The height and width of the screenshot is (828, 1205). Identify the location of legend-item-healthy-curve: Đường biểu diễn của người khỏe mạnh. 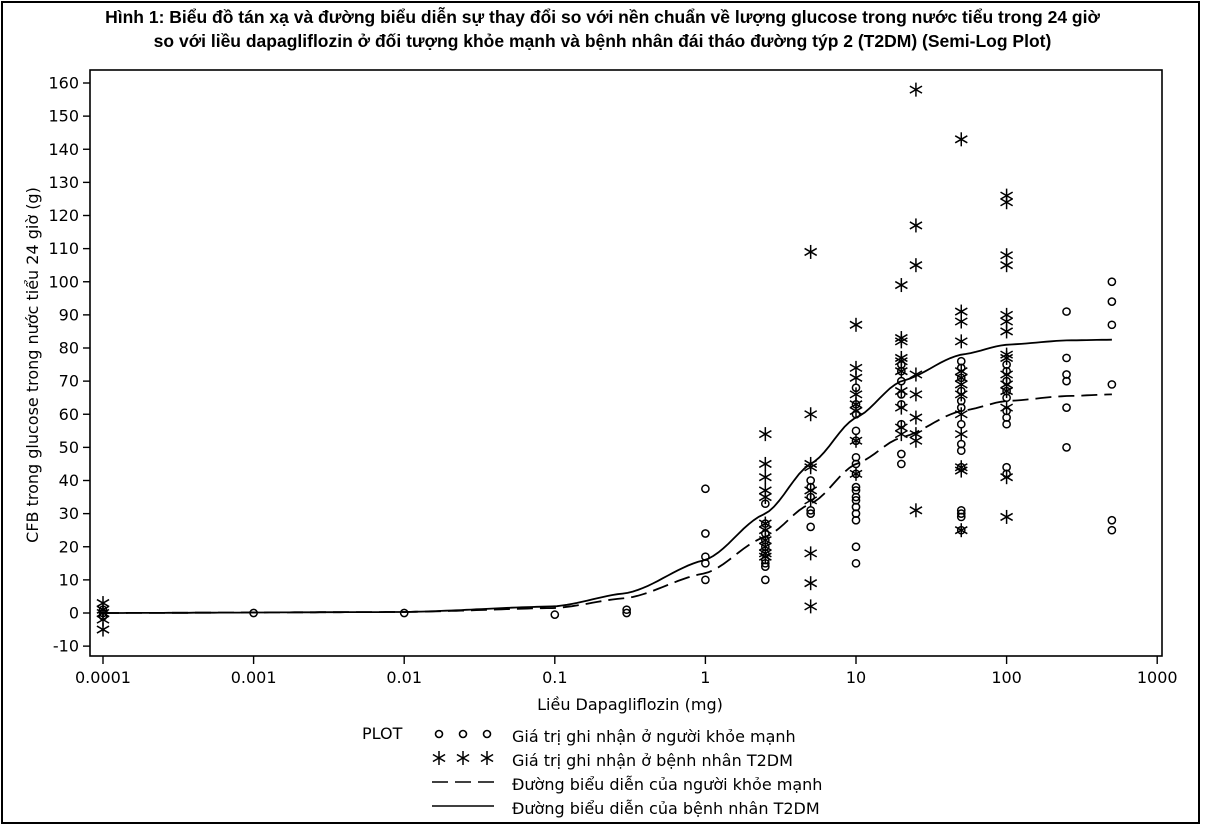
(626, 783).